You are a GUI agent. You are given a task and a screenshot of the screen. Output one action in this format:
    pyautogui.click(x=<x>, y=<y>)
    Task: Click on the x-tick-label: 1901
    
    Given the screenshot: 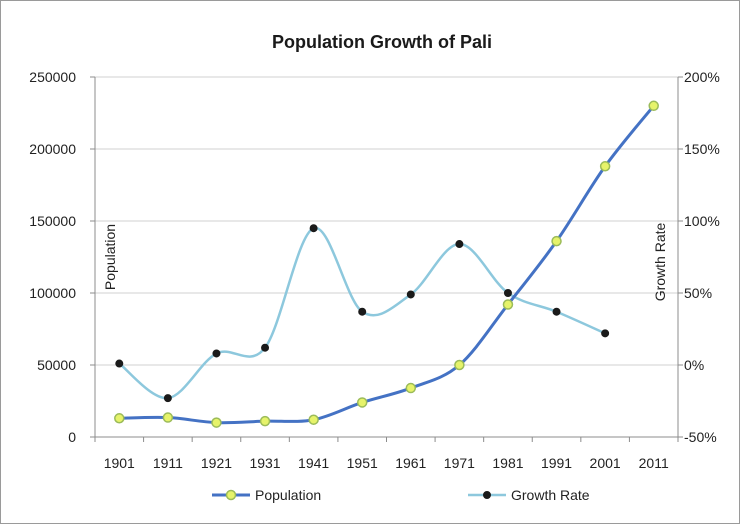 What is the action you would take?
    pyautogui.click(x=119, y=463)
    